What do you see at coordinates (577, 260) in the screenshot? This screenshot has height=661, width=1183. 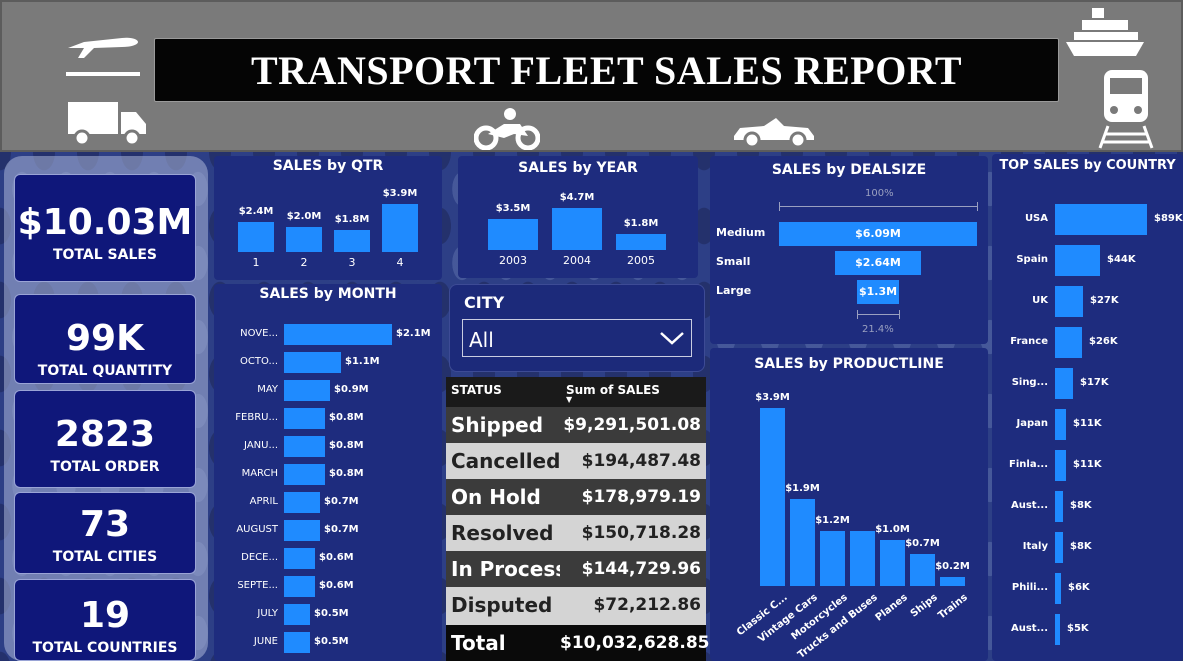 I see `tick-label: 2004` at bounding box center [577, 260].